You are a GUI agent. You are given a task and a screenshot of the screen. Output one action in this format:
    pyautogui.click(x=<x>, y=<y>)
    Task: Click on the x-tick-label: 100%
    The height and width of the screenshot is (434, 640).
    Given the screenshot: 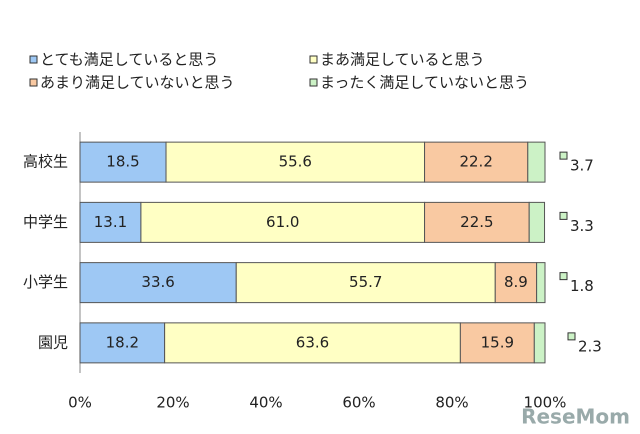 What is the action you would take?
    pyautogui.click(x=545, y=403)
    